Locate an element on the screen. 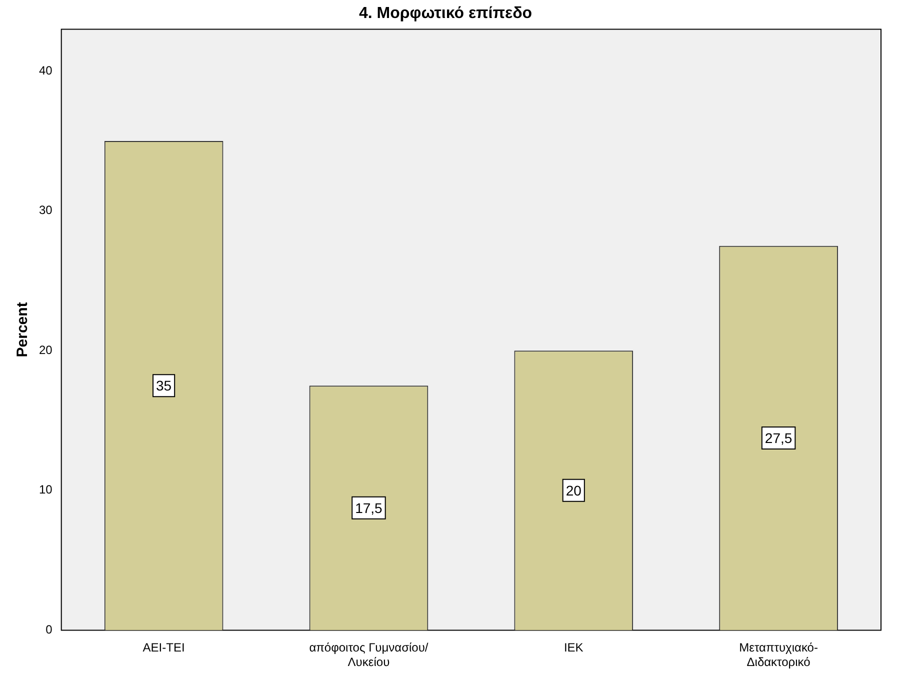 Image resolution: width=907 pixels, height=677 pixels. chart-title: 4. Μορφωτικό επίπεδο is located at coordinates (445, 13).